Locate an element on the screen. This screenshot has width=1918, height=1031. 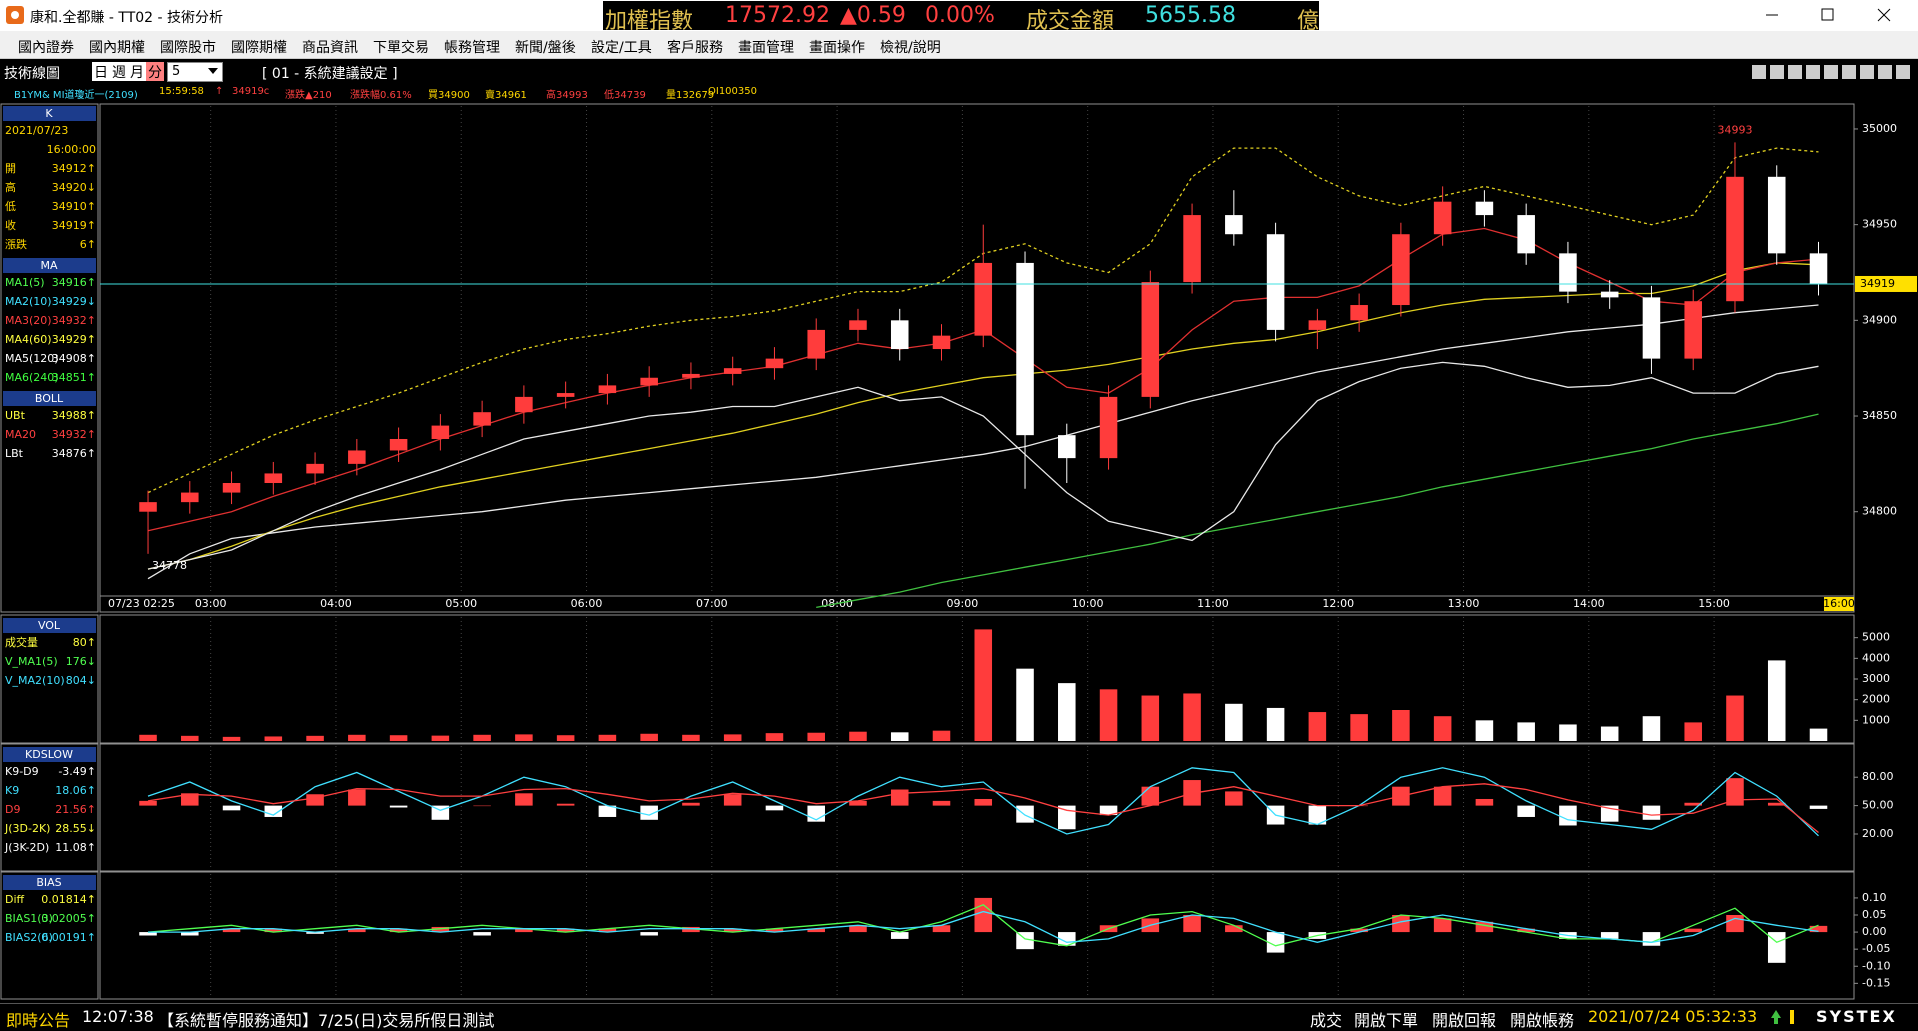
period-button: 日 is located at coordinates (101, 73).